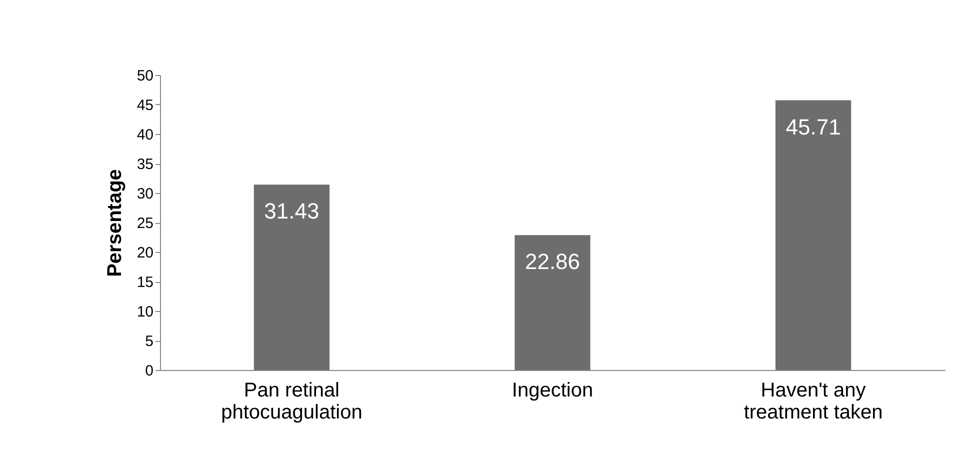  Describe the element at coordinates (145, 76) in the screenshot. I see `y-tick-label: 50` at that location.